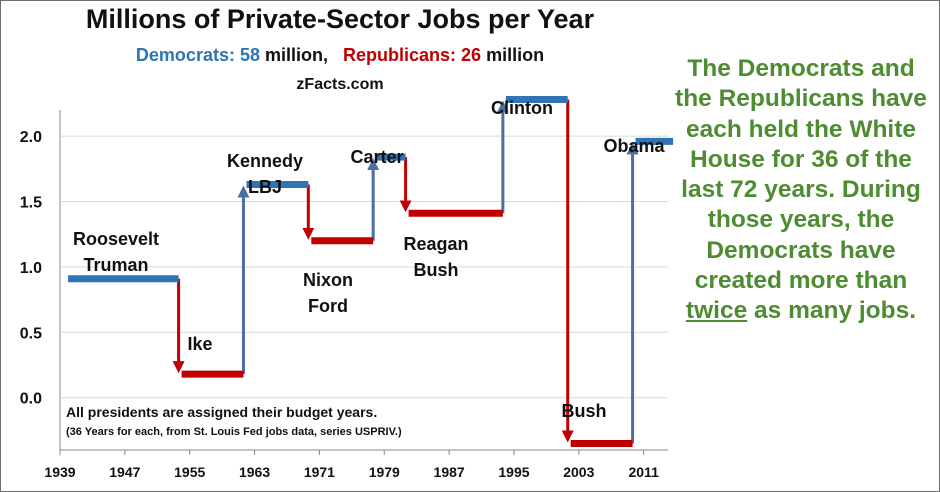 The width and height of the screenshot is (940, 492). Describe the element at coordinates (340, 19) in the screenshot. I see `chart-title: Millions of Private-Sector Jobs per Year` at that location.